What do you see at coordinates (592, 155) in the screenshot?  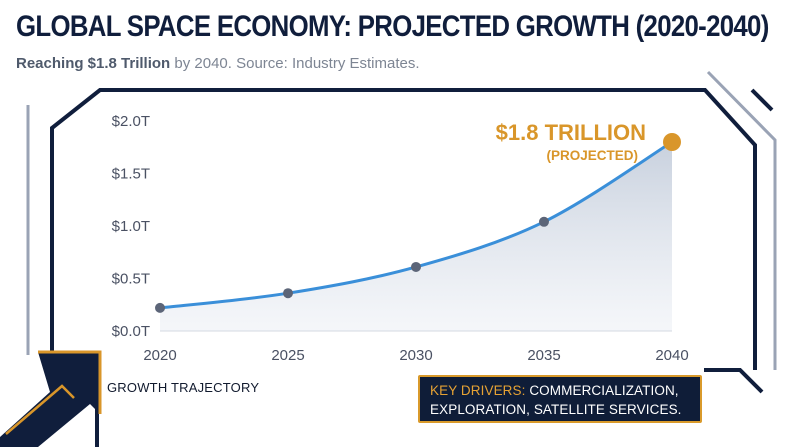 I see `callout-note: (PROJECTED)` at bounding box center [592, 155].